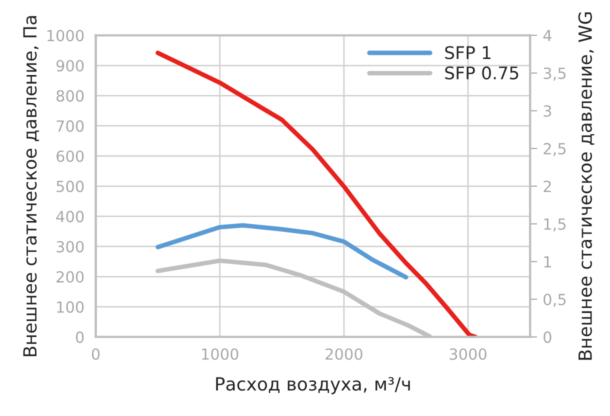  What do you see at coordinates (555, 225) in the screenshot?
I see `y2-tick-label: 1,5` at bounding box center [555, 225].